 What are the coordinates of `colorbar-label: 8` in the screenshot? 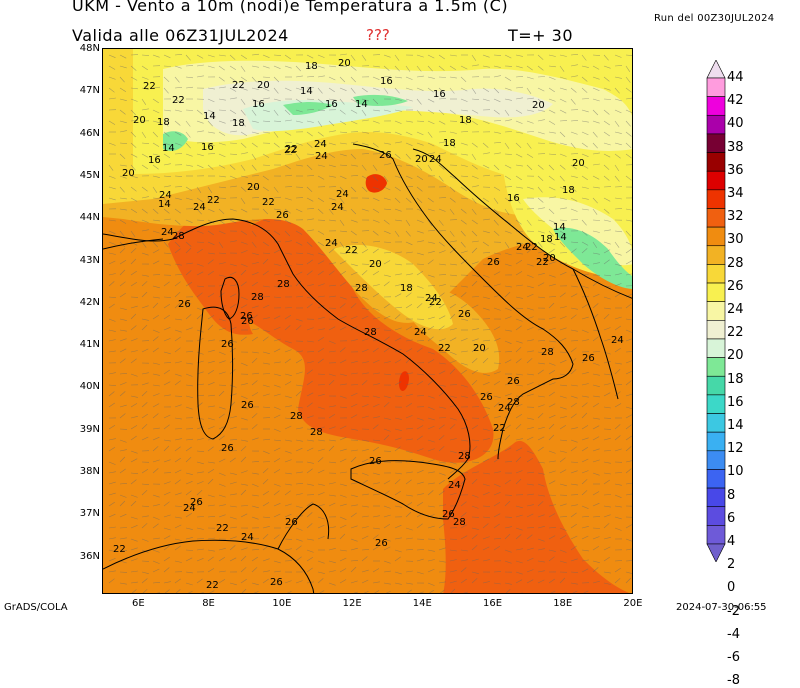 It's located at (731, 495).